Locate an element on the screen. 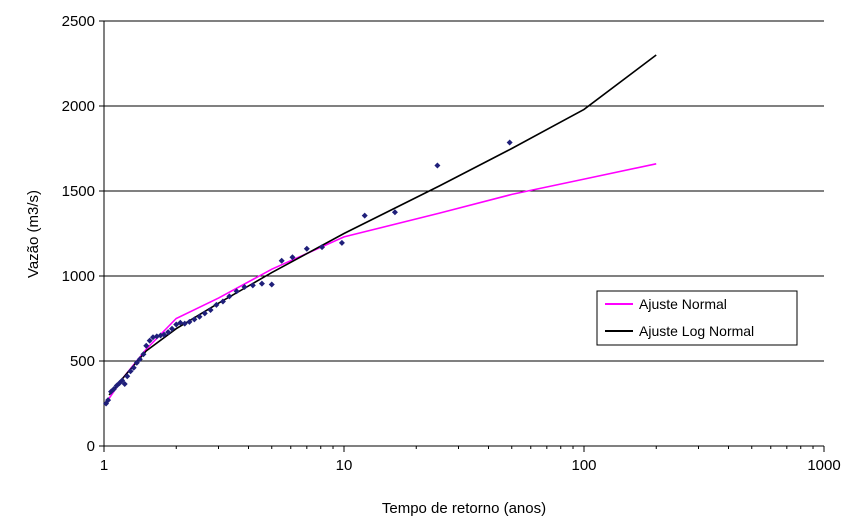 The image size is (846, 519). x-tick-label: 1 is located at coordinates (104, 465).